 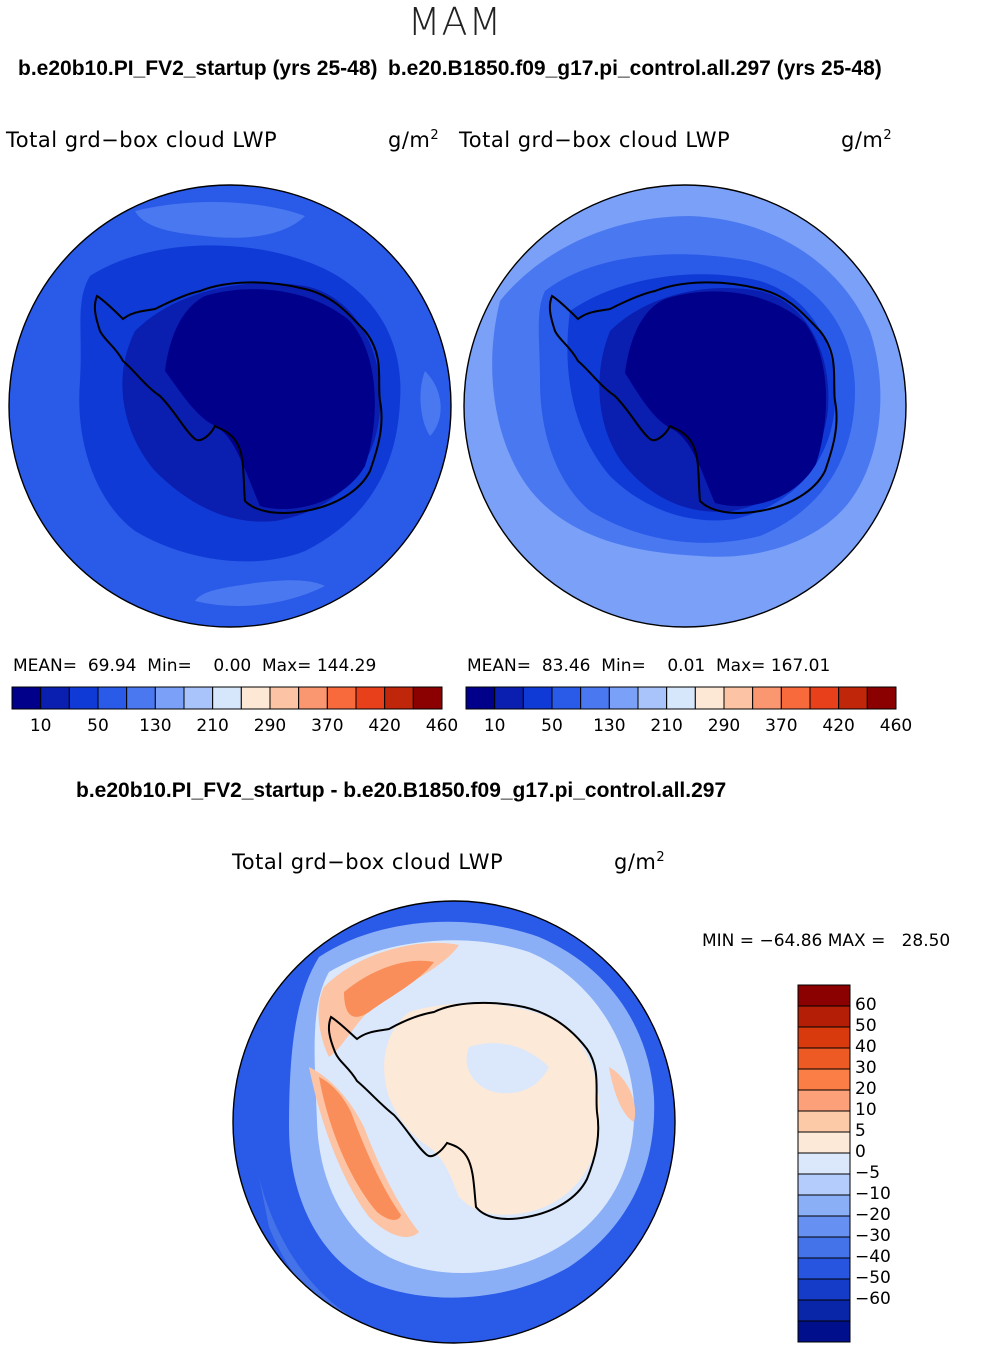 I want to click on diff-minmax: MIN = −64.86 MAX = 28.50, so click(x=826, y=941).